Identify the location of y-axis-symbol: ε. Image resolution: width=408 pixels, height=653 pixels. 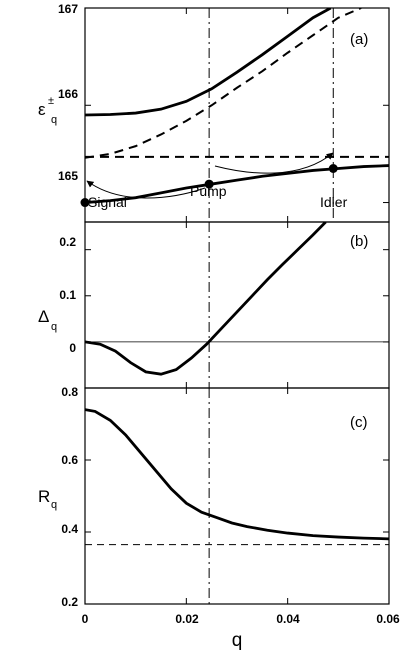
(42, 109).